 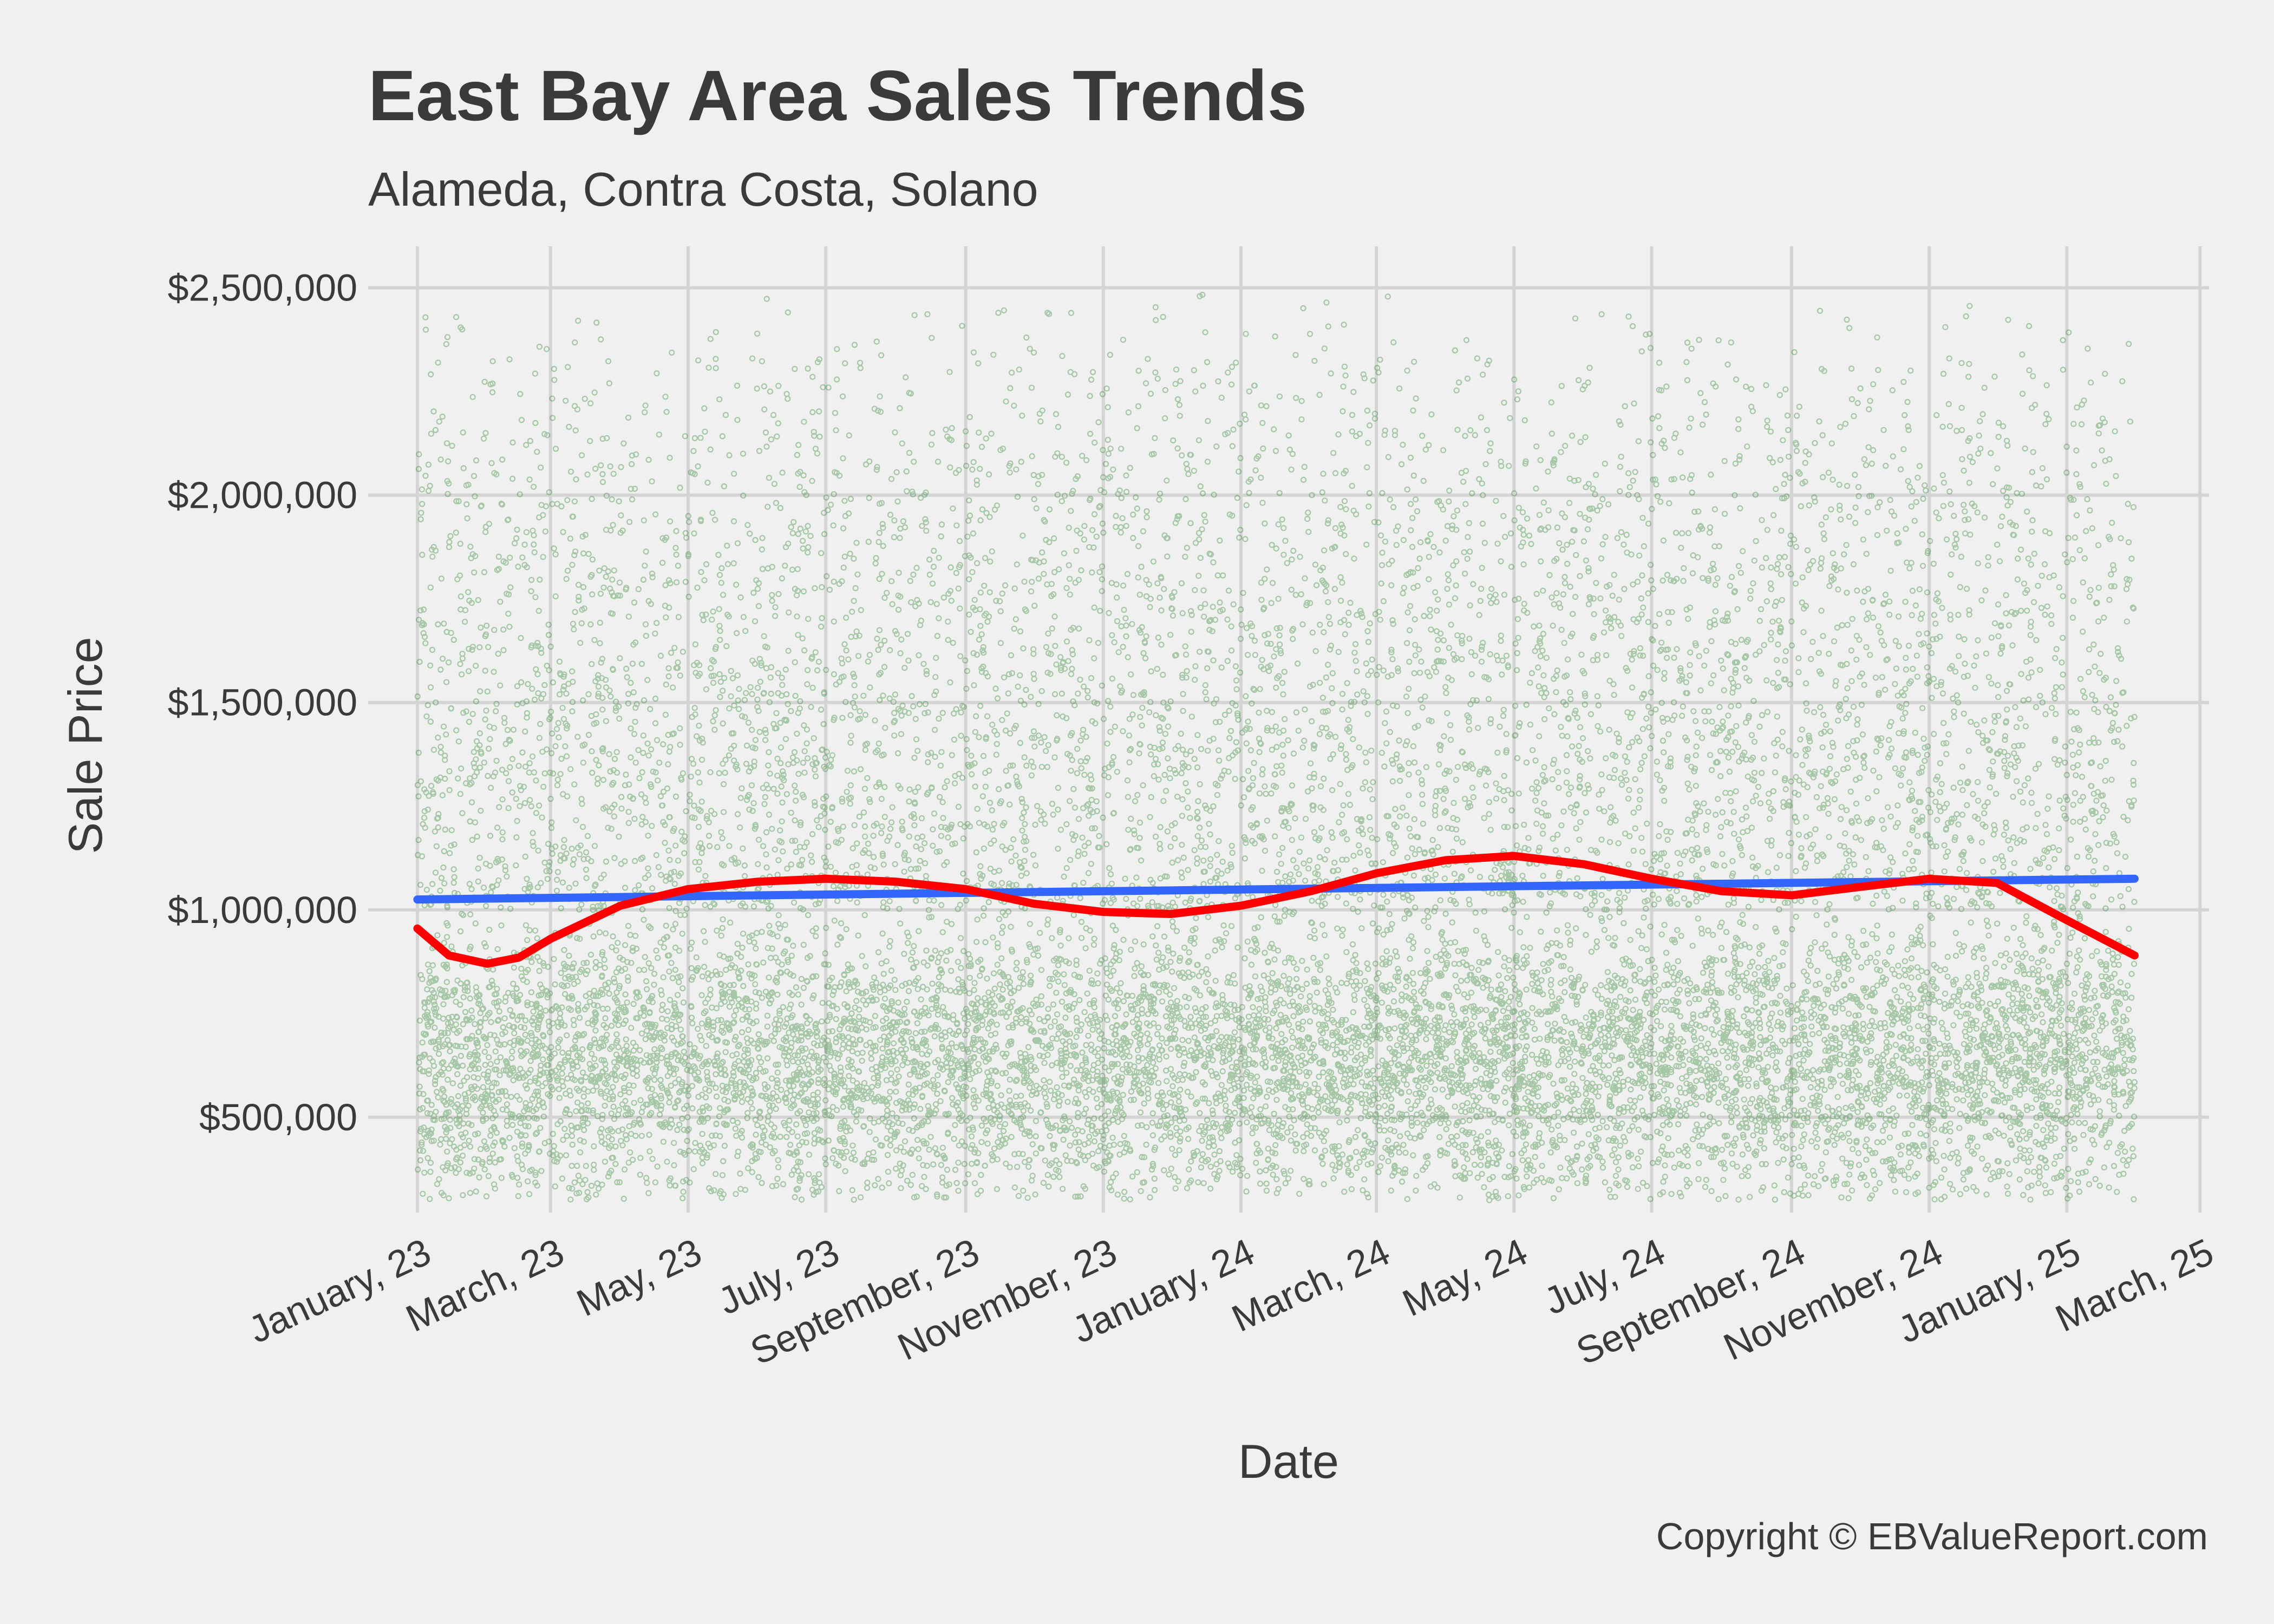 What do you see at coordinates (263, 495) in the screenshot?
I see `y-tick-label: $2,000,000` at bounding box center [263, 495].